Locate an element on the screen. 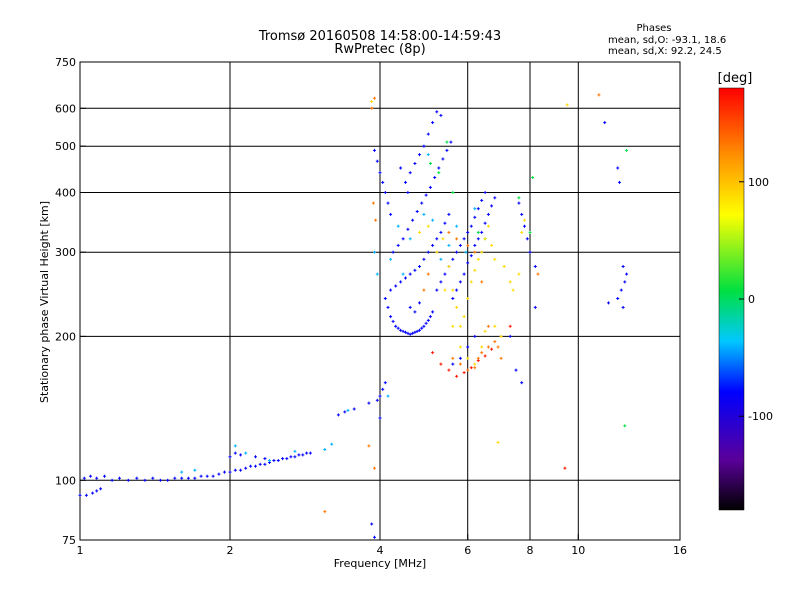 The image size is (800, 600). x-tick-label: 10 is located at coordinates (578, 550).